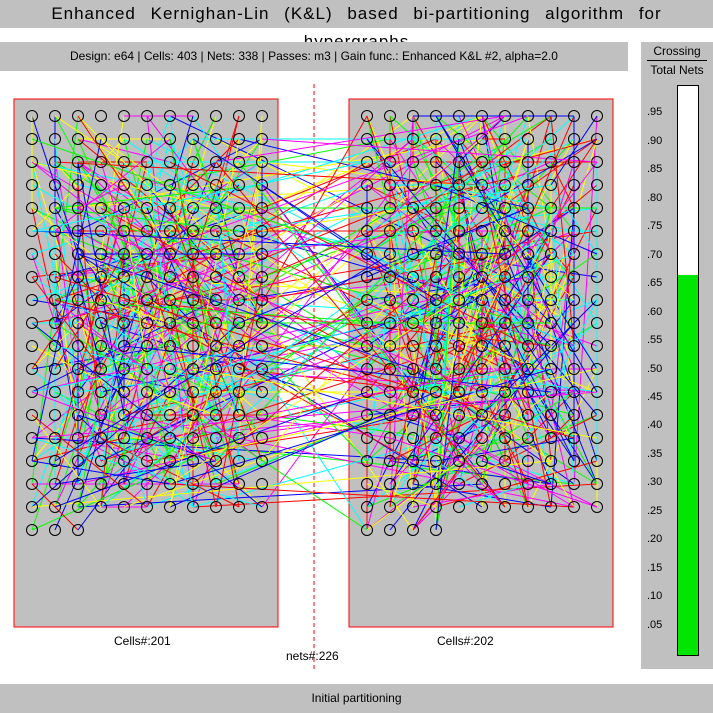  Describe the element at coordinates (655, 169) in the screenshot. I see `meter-tick: .85` at that location.